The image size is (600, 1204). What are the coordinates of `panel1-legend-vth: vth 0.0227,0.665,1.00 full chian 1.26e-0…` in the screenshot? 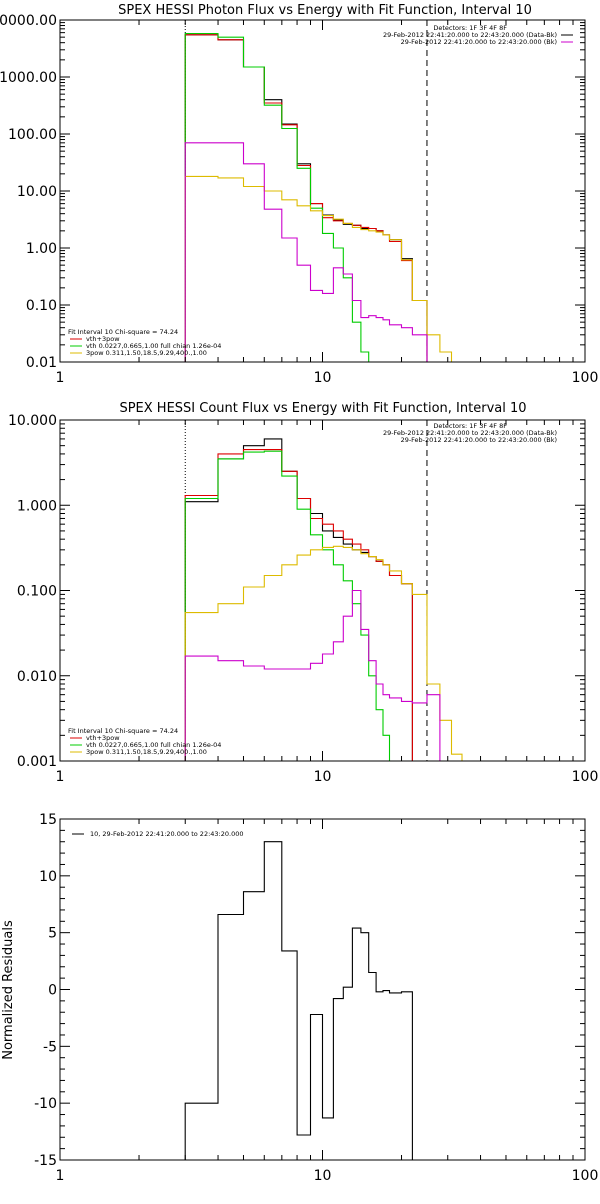 It's located at (153, 346).